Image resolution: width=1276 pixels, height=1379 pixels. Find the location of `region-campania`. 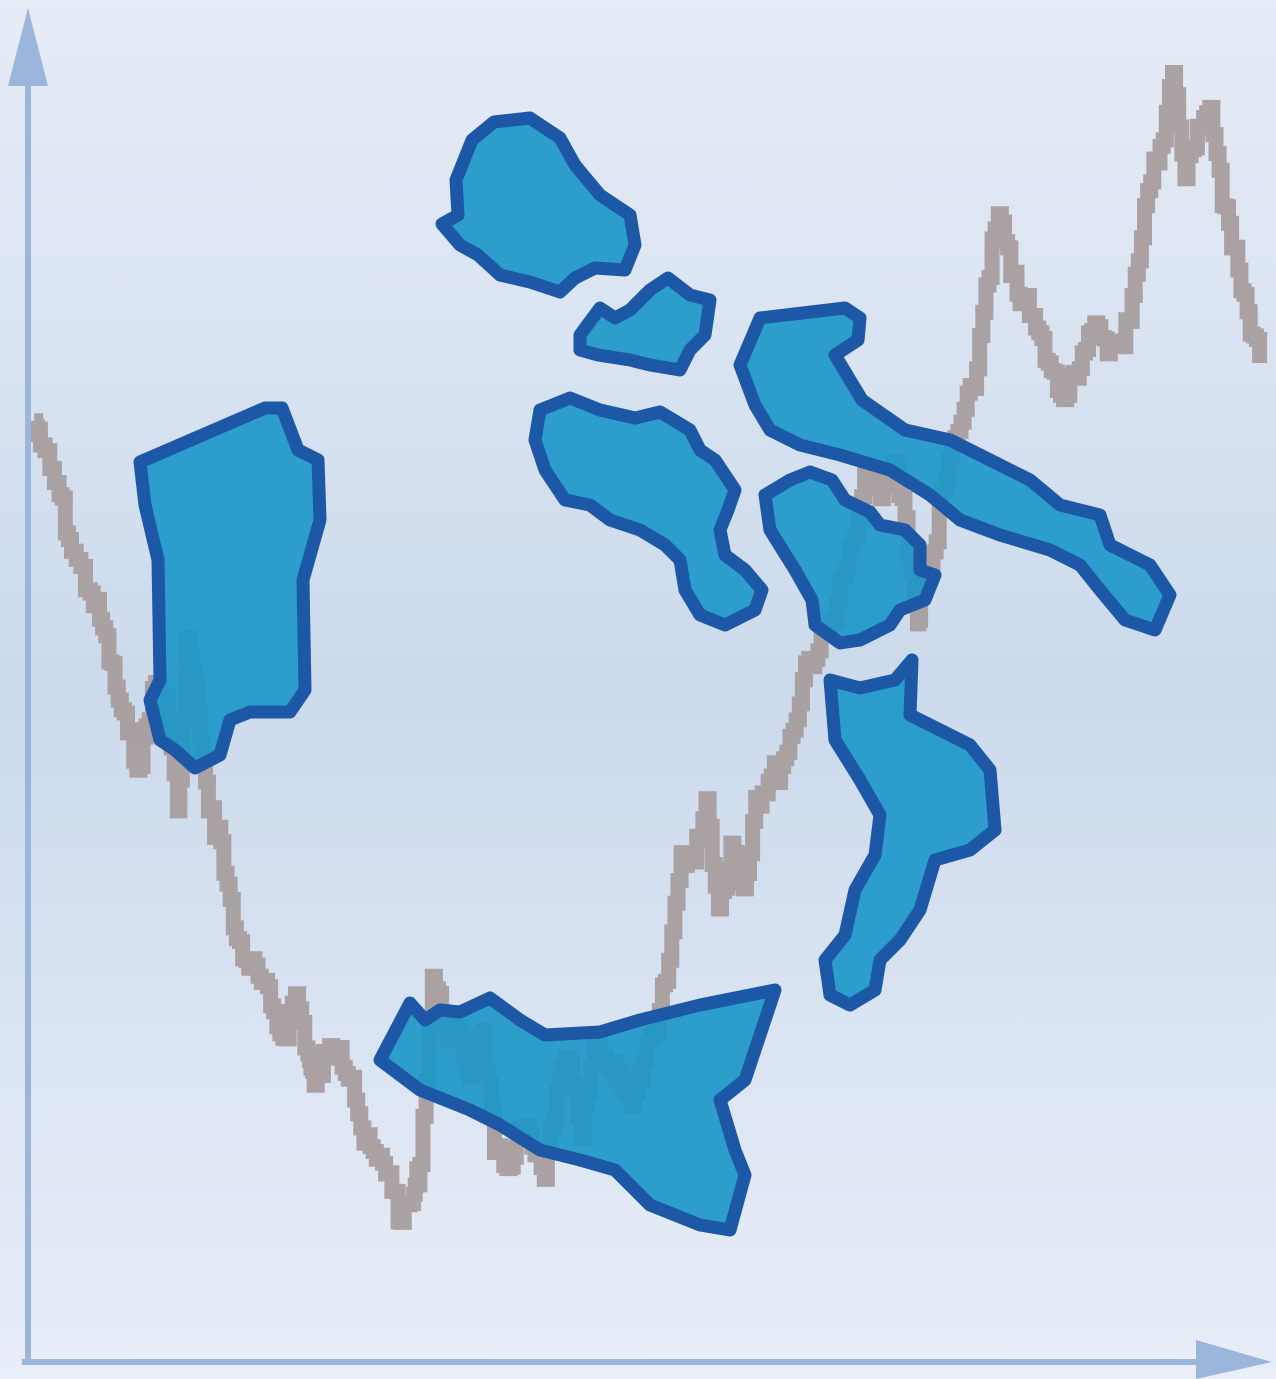

region-campania is located at coordinates (850, 557).